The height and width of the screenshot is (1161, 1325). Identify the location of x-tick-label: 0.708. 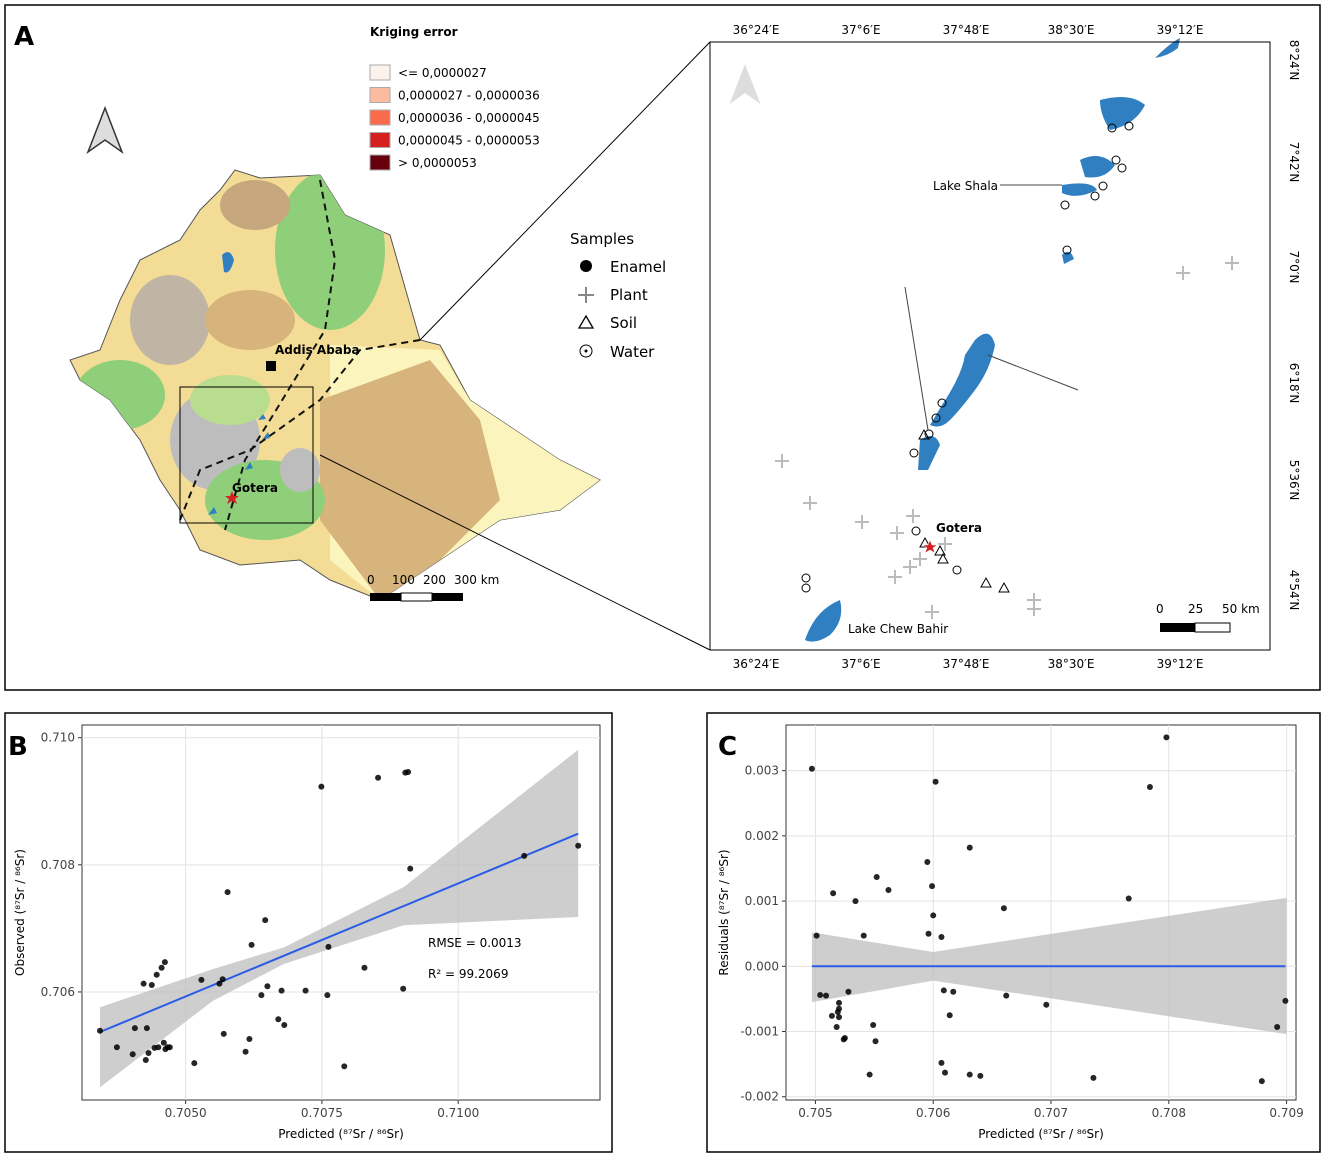
(1169, 1113).